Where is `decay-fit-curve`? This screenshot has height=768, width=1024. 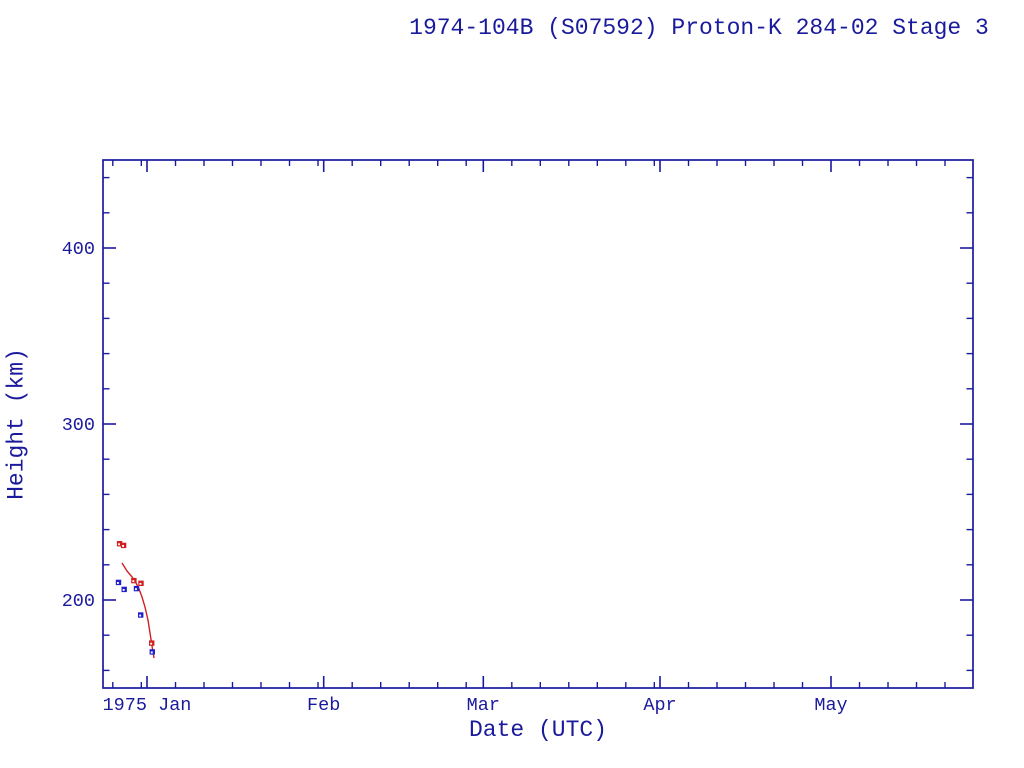 decay-fit-curve is located at coordinates (138, 610).